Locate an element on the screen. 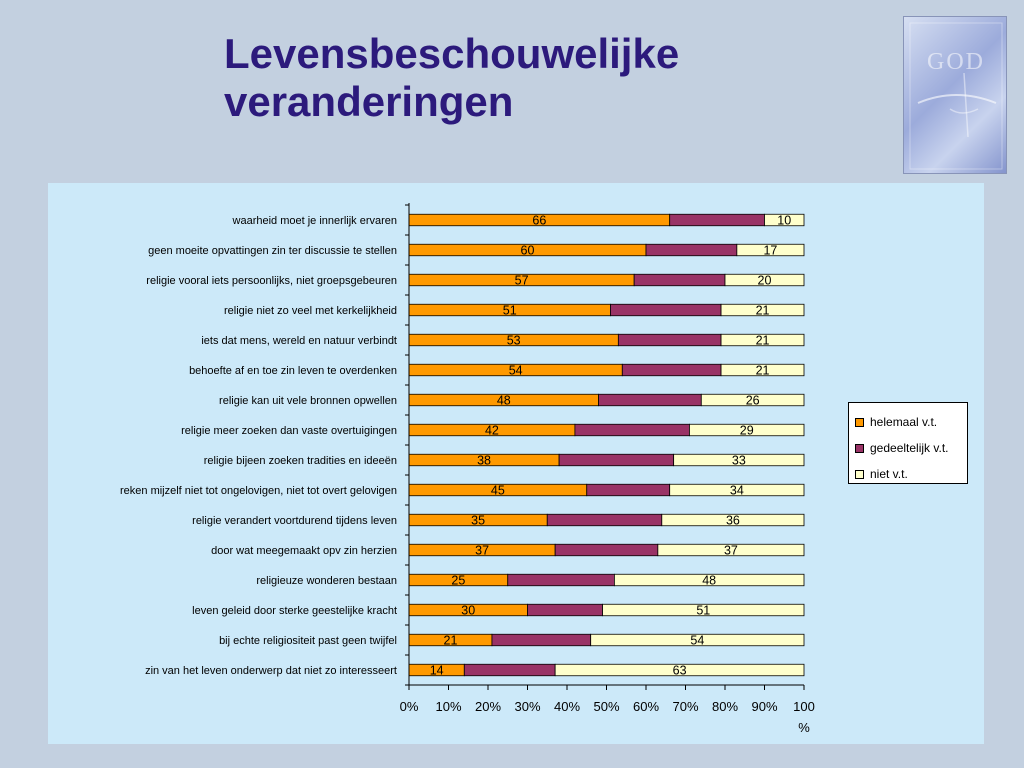 This screenshot has height=768, width=1024. x-tick-label: 60% is located at coordinates (646, 706).